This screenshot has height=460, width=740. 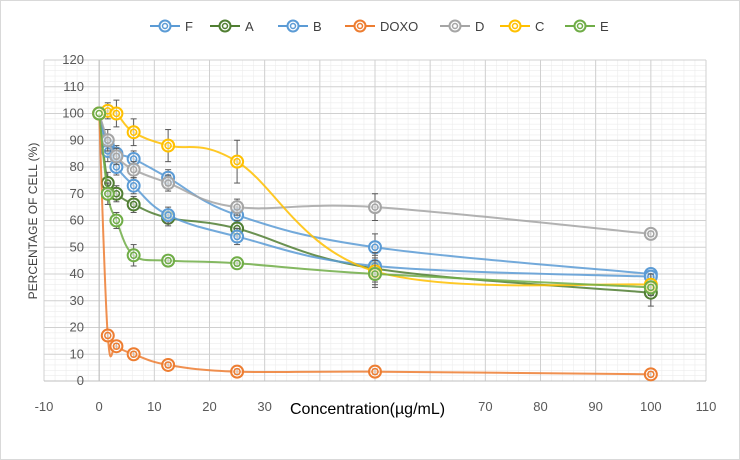 What do you see at coordinates (99, 406) in the screenshot?
I see `x-tick-label: 0` at bounding box center [99, 406].